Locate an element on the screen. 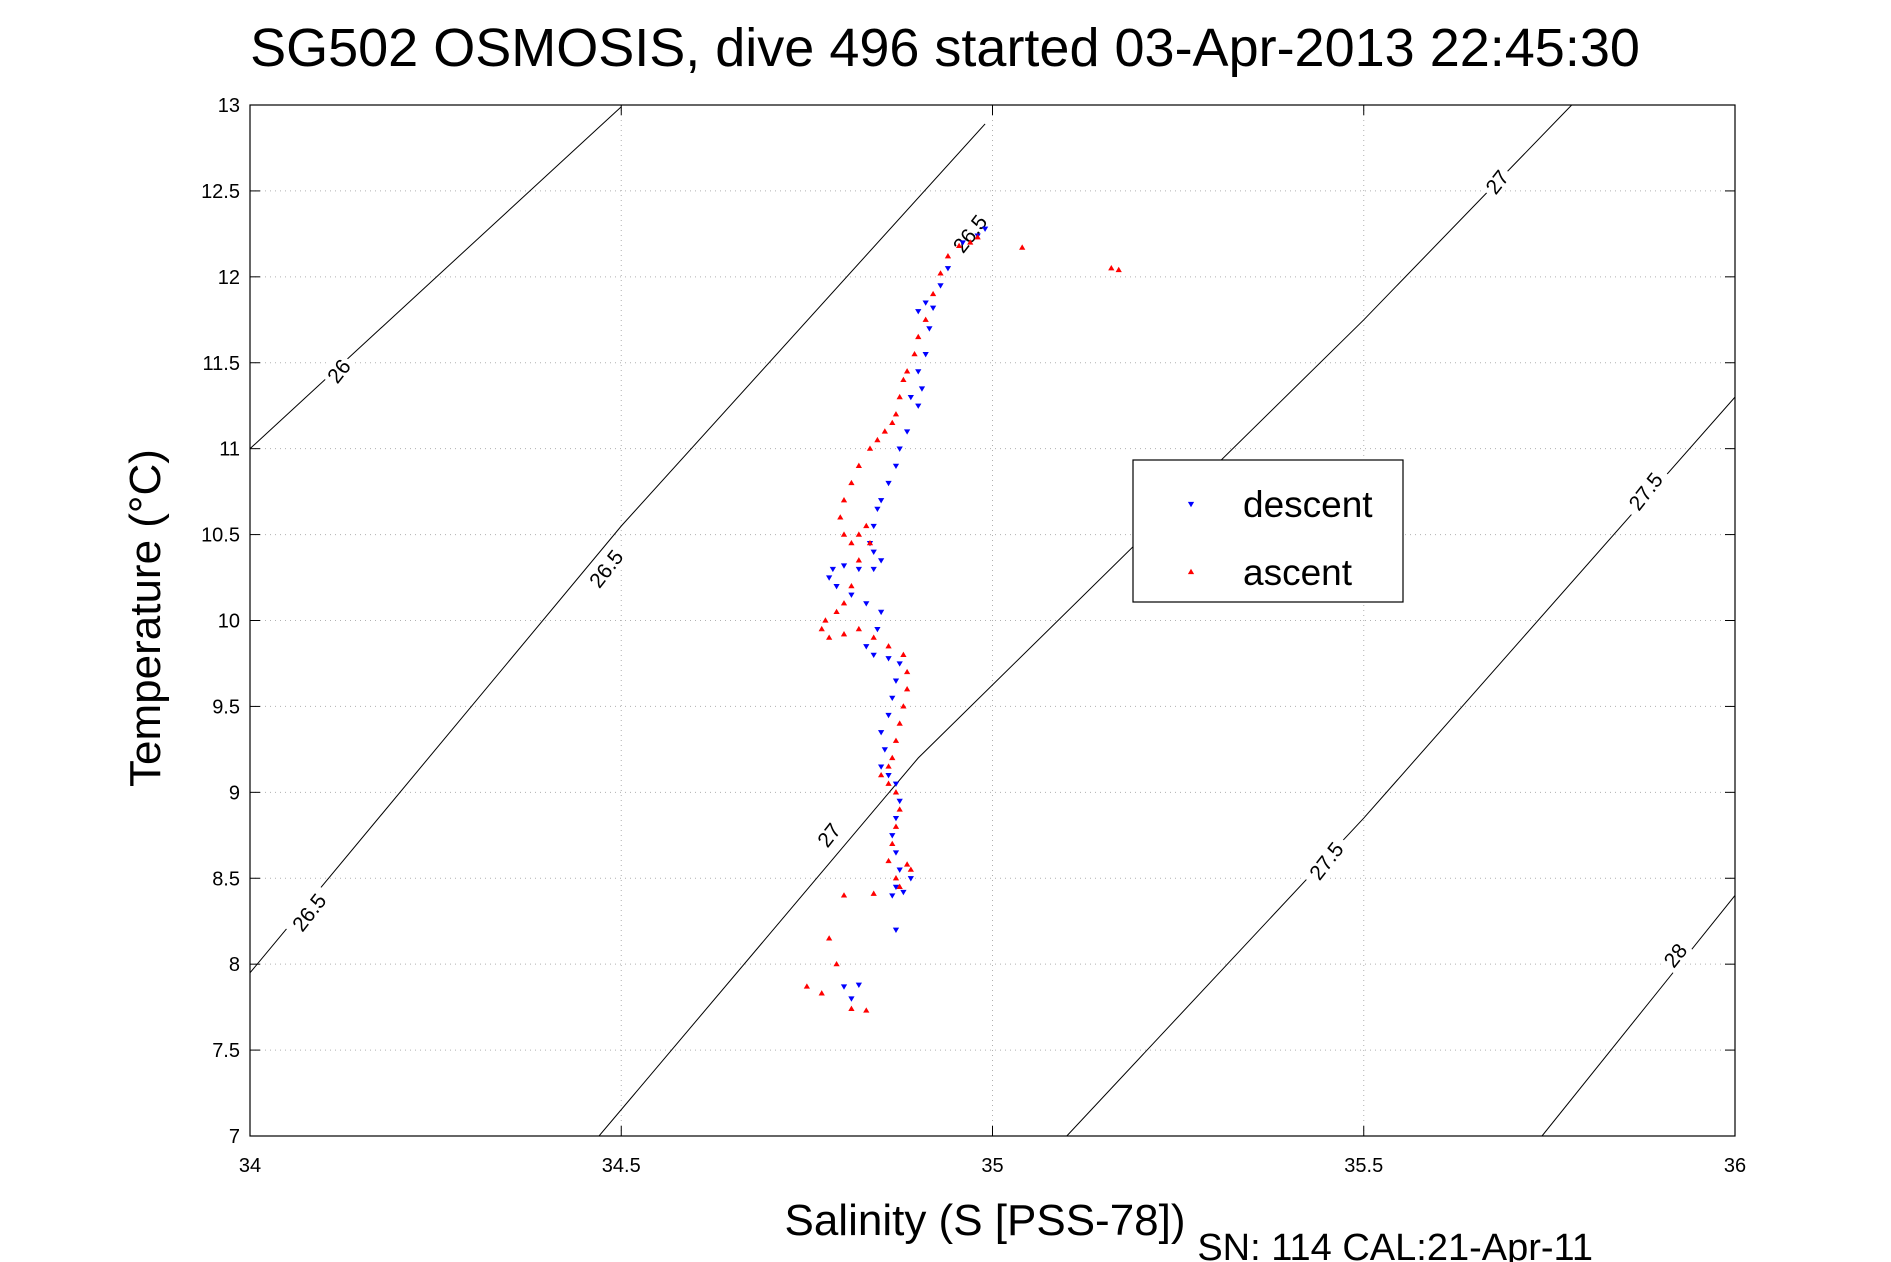 The image size is (1891, 1262). legend-box is located at coordinates (1268, 531).